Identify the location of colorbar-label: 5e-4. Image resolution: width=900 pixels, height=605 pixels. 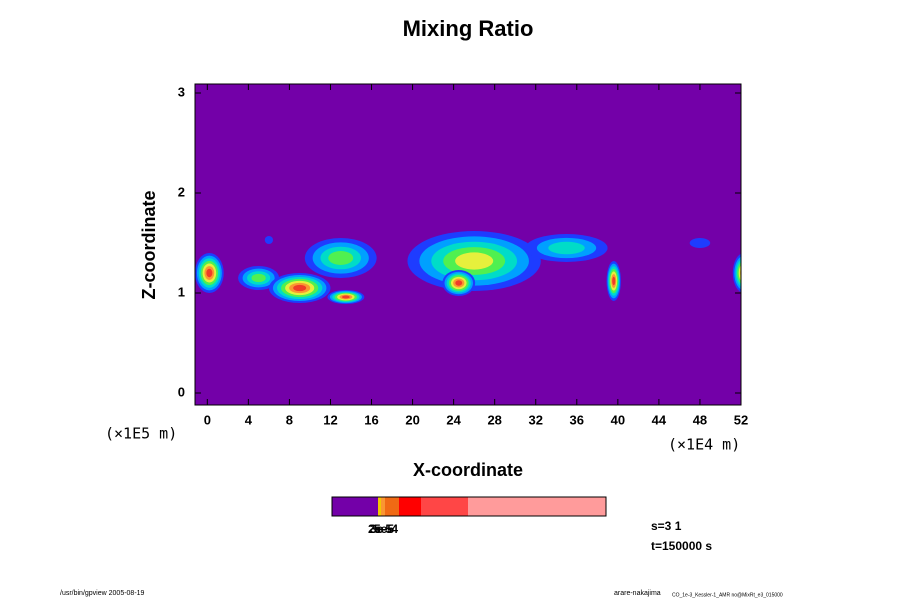
(386, 529).